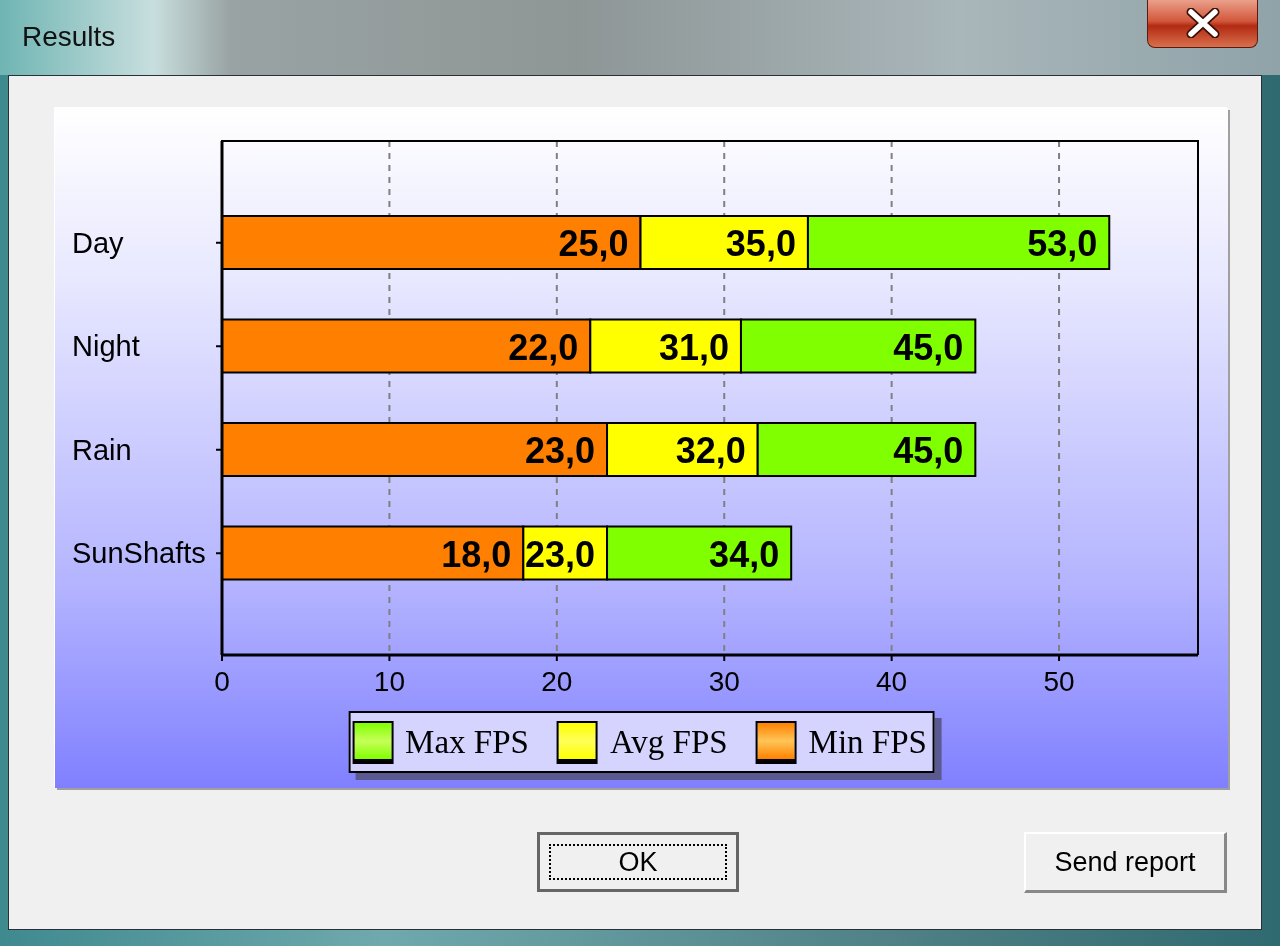 This screenshot has height=946, width=1280. I want to click on y-tick-label: SunShafts, so click(139, 553).